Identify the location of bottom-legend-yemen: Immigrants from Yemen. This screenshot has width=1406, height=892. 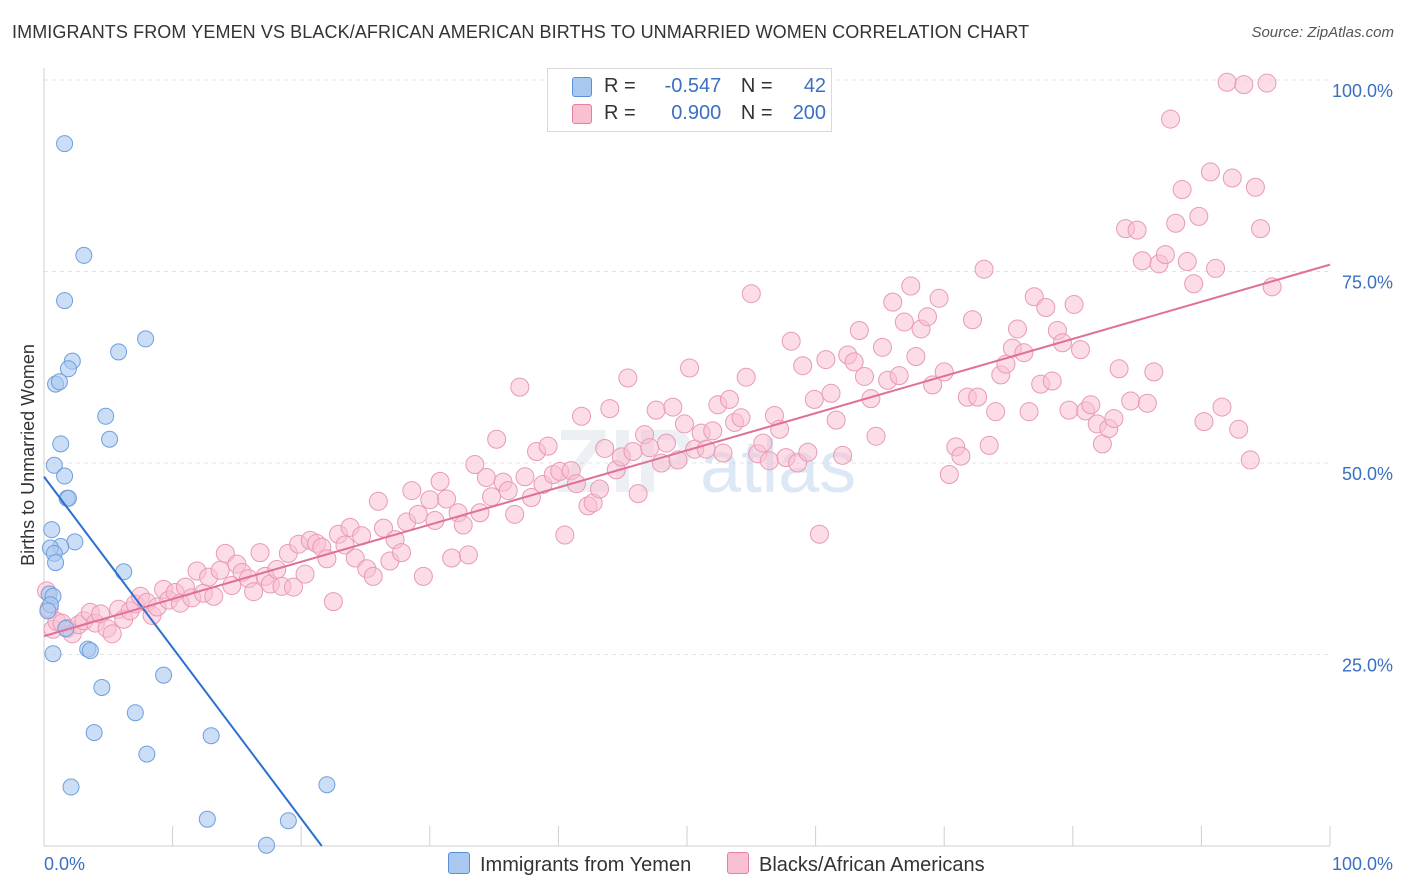
(569, 864).